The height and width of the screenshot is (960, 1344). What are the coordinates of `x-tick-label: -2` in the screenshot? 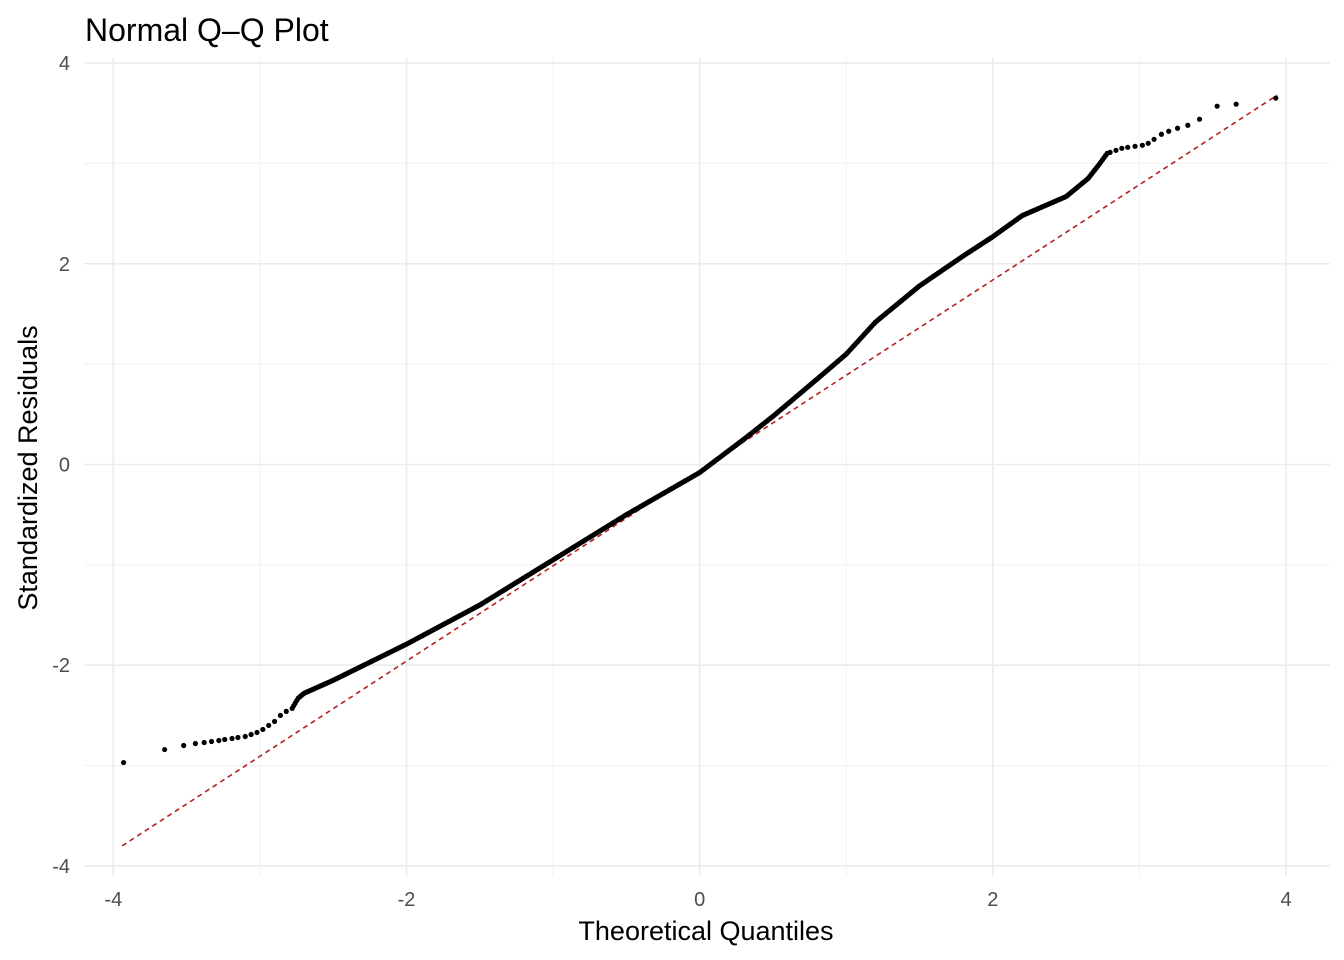 It's located at (407, 900).